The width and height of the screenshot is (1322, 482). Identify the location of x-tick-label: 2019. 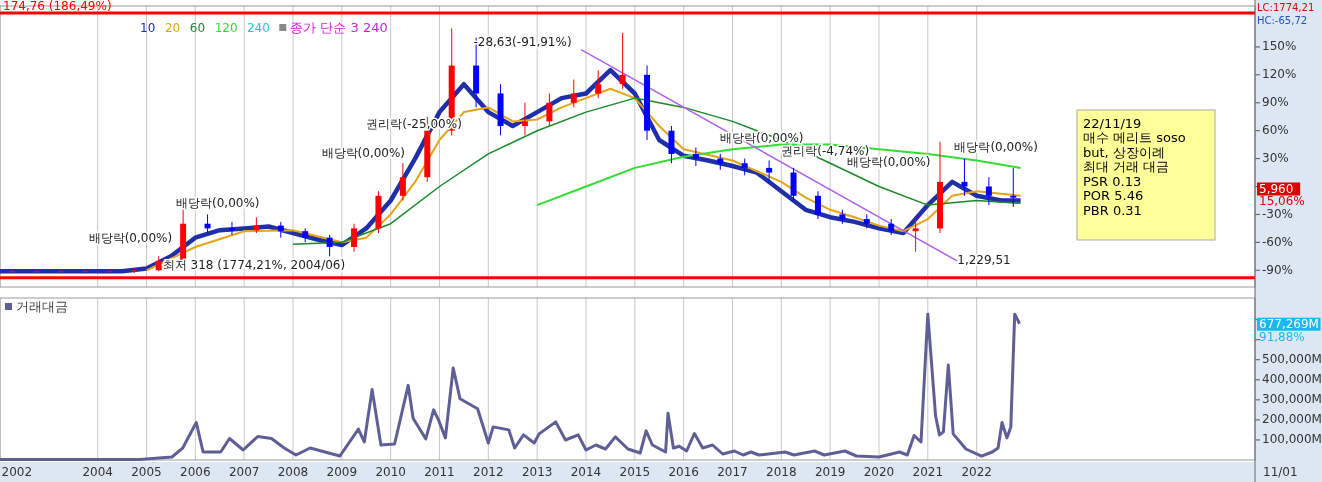
(830, 471).